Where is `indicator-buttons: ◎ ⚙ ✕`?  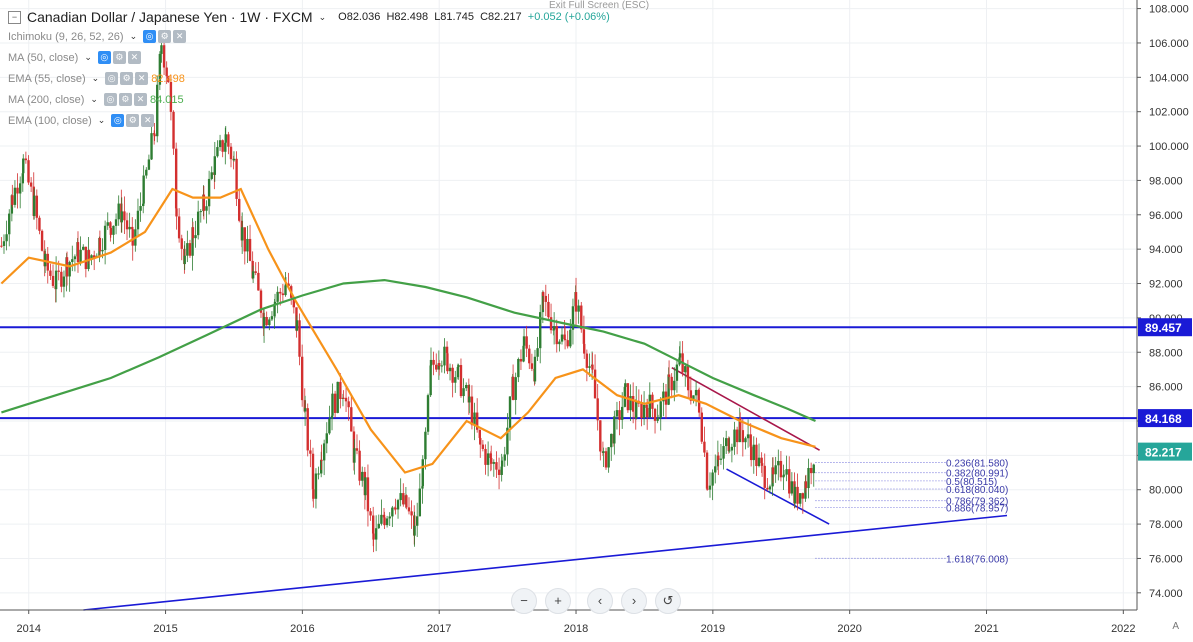 indicator-buttons: ◎ ⚙ ✕ is located at coordinates (127, 78).